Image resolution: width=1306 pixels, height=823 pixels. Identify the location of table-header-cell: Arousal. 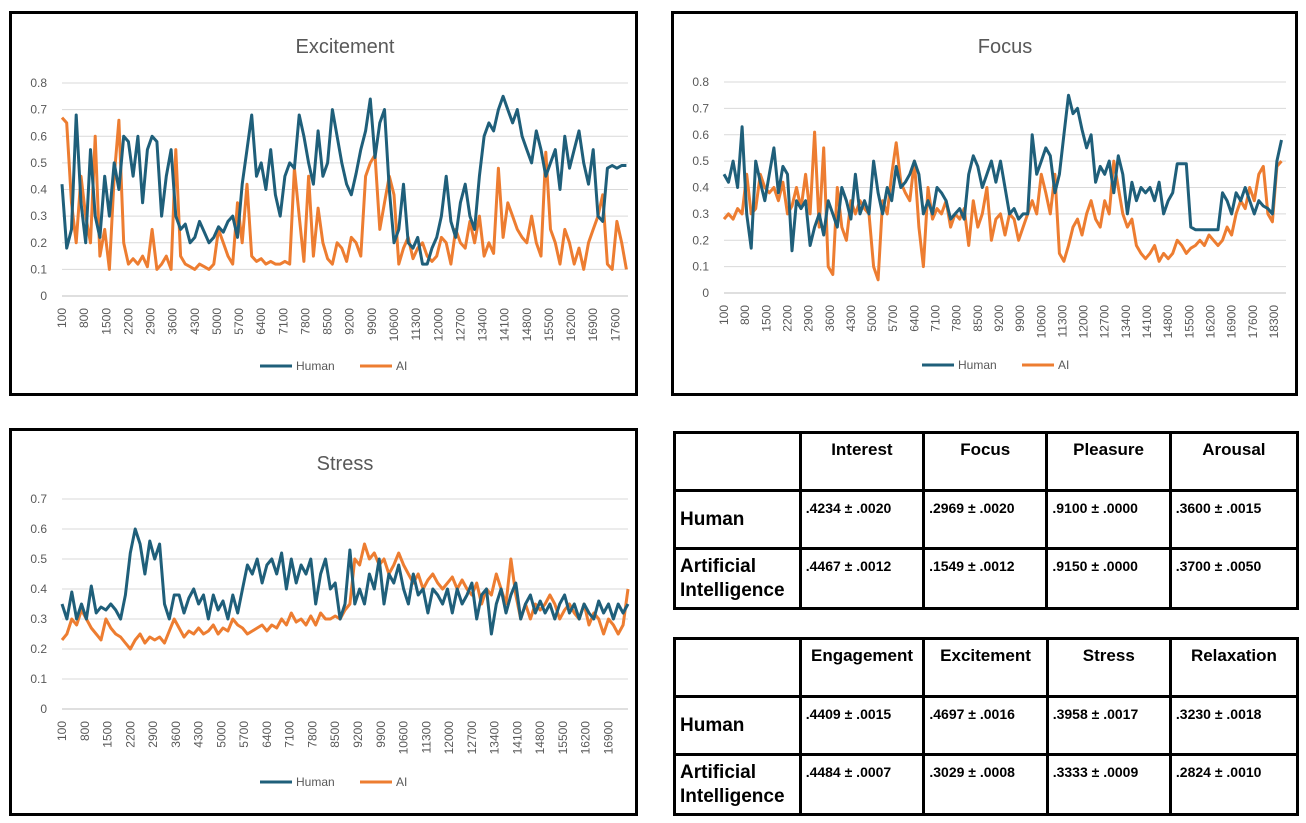
(1234, 461).